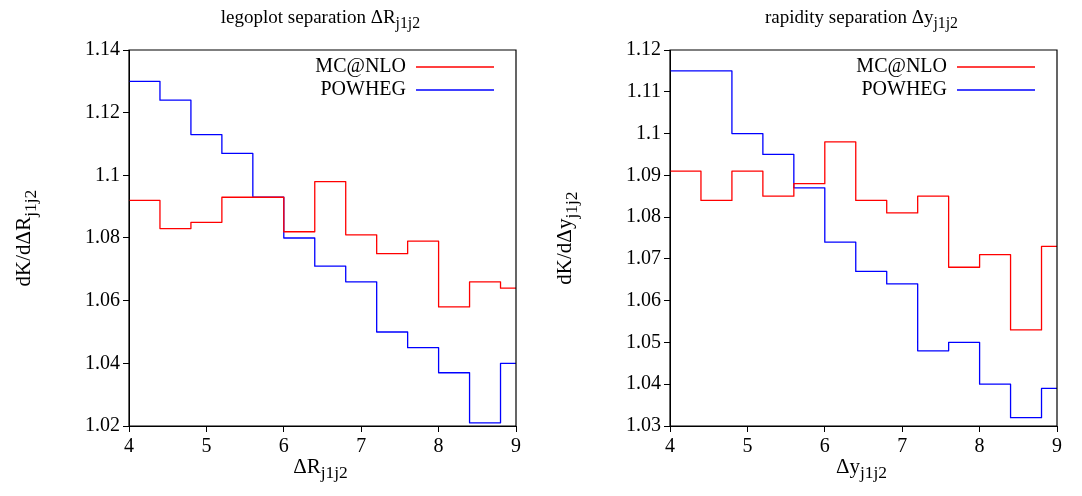 This screenshot has width=1082, height=496. Describe the element at coordinates (102, 48) in the screenshot. I see `y-tick-label: 1.14` at that location.